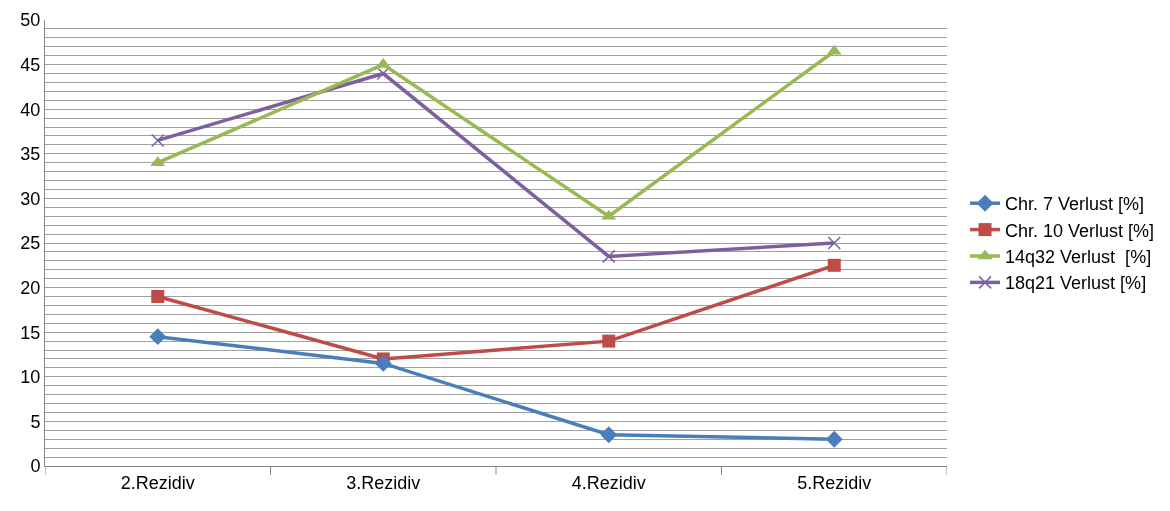 This screenshot has height=511, width=1170. I want to click on y-tick-label: 20, so click(30, 287).